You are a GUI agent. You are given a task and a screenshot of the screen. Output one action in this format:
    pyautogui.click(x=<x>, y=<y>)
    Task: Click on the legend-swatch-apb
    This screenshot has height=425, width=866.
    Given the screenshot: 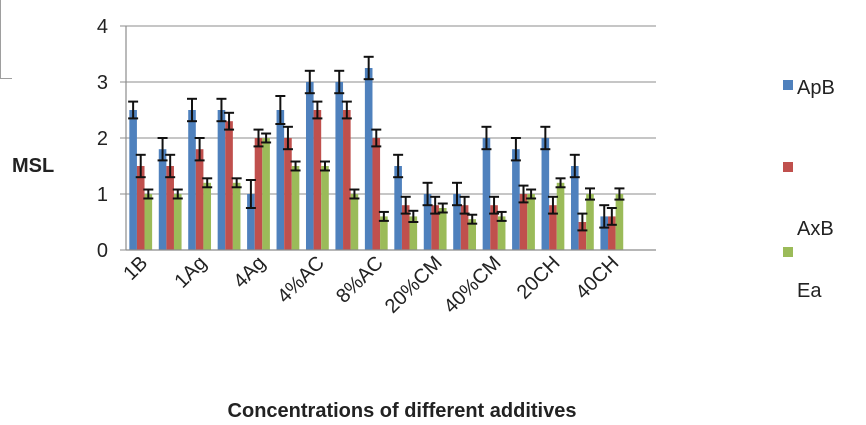 What is the action you would take?
    pyautogui.click(x=788, y=85)
    